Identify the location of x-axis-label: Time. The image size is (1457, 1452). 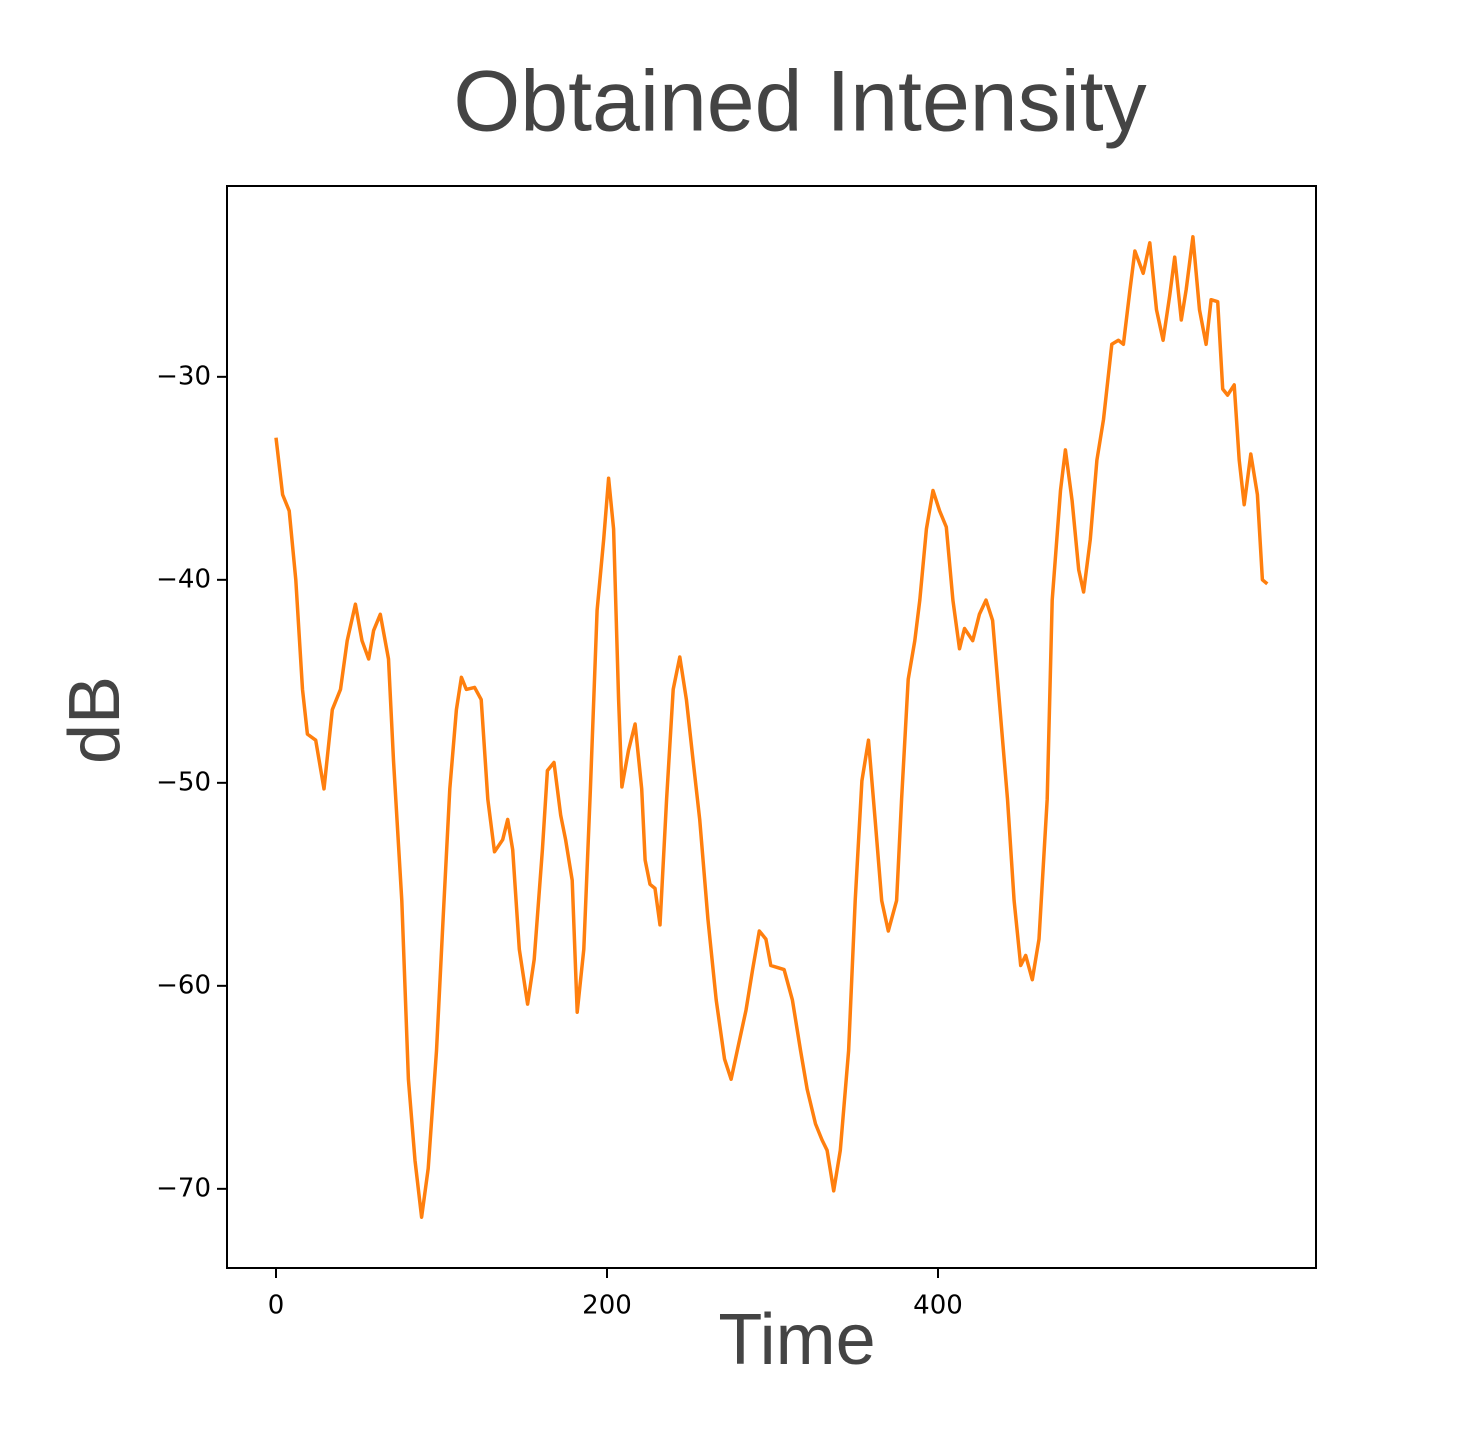
(796, 1340).